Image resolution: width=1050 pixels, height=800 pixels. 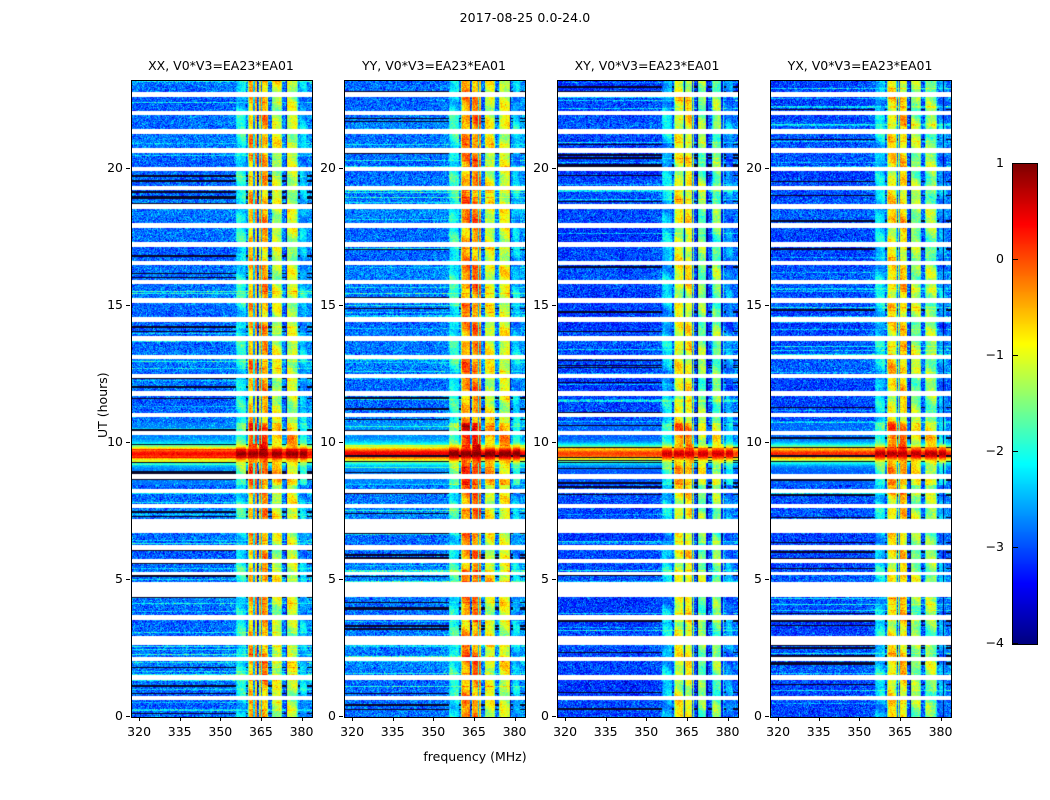 I want to click on colorbar-tick-label: −1, so click(x=994, y=354).